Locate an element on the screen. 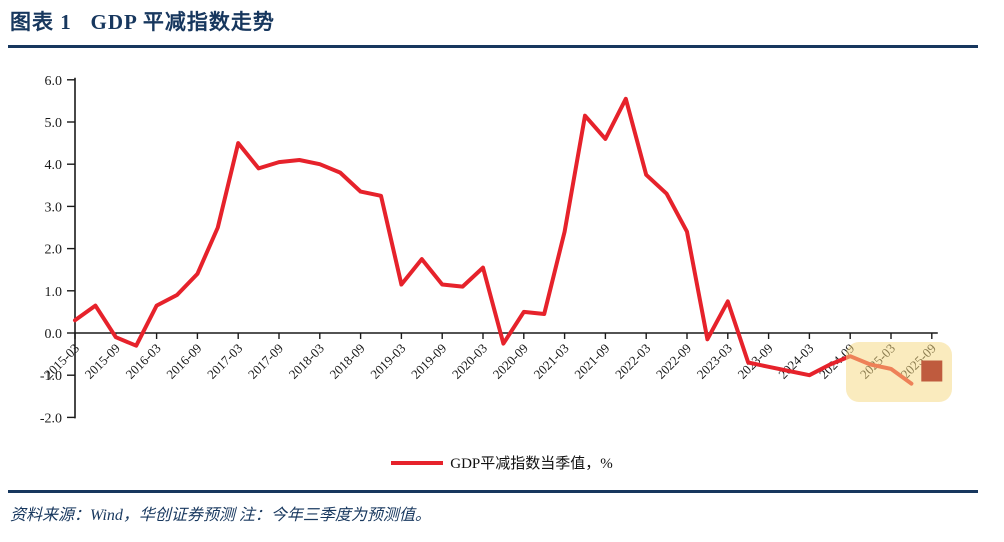 The width and height of the screenshot is (1004, 542). y-tick-label: 1.0 is located at coordinates (54, 292).